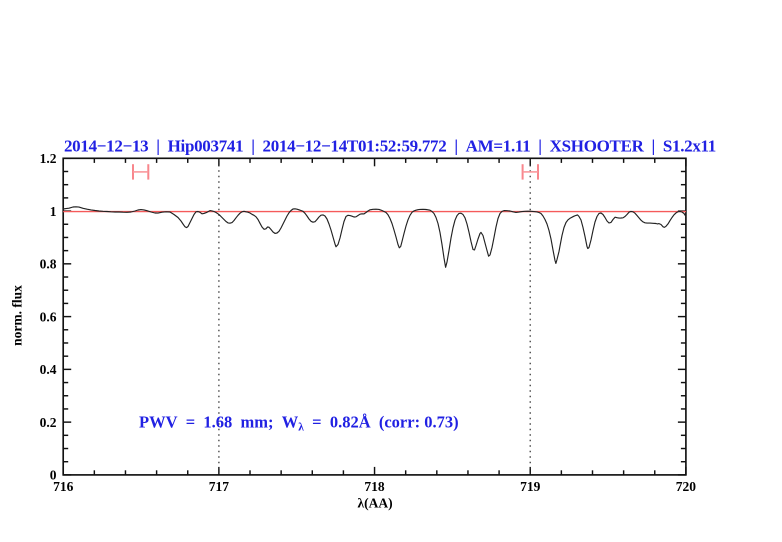 The width and height of the screenshot is (782, 542). I want to click on svg-text: λ(AA), so click(374, 502).